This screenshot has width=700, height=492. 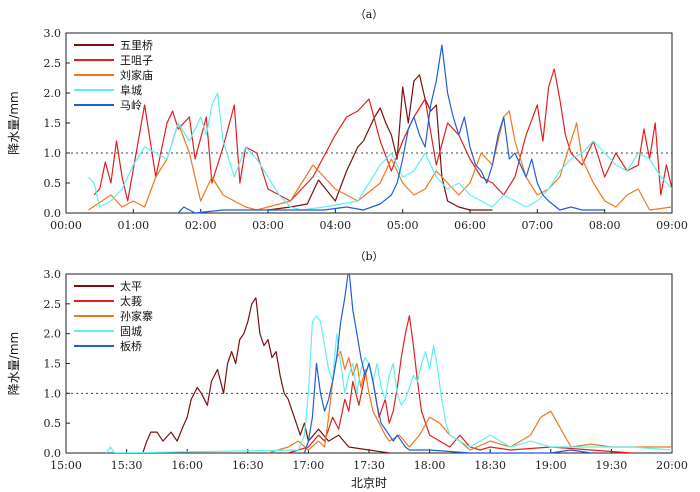 What do you see at coordinates (131, 105) in the screenshot?
I see `legend-label: 马岭` at bounding box center [131, 105].